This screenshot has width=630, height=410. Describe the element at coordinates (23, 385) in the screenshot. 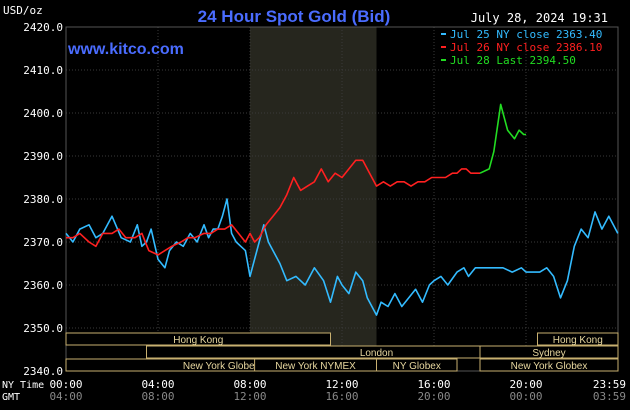

I see `ny-time-label: NY Time` at that location.